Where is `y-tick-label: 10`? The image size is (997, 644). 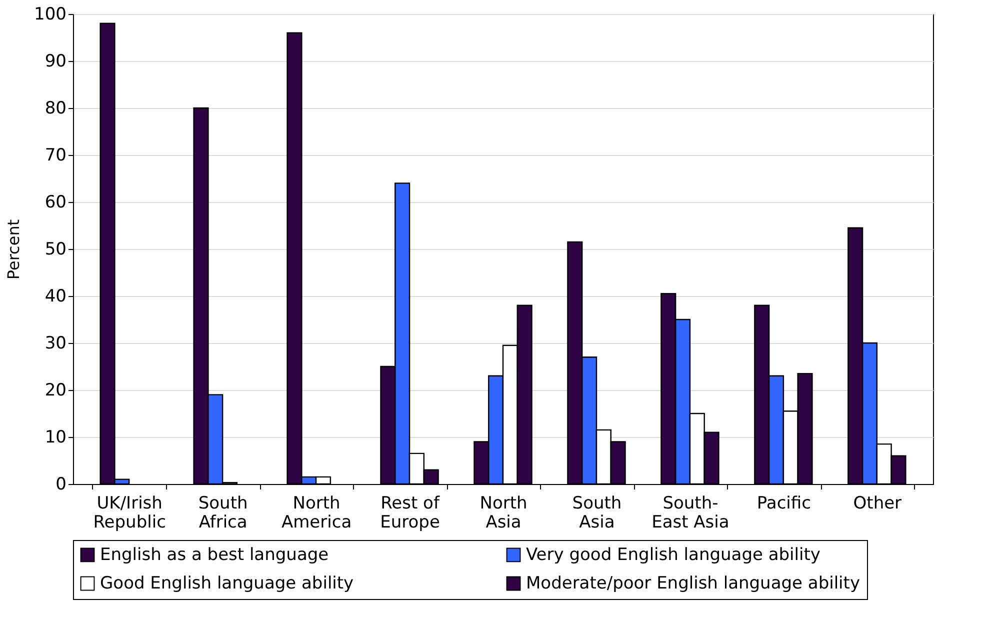
y-tick-label: 10 is located at coordinates (55, 438).